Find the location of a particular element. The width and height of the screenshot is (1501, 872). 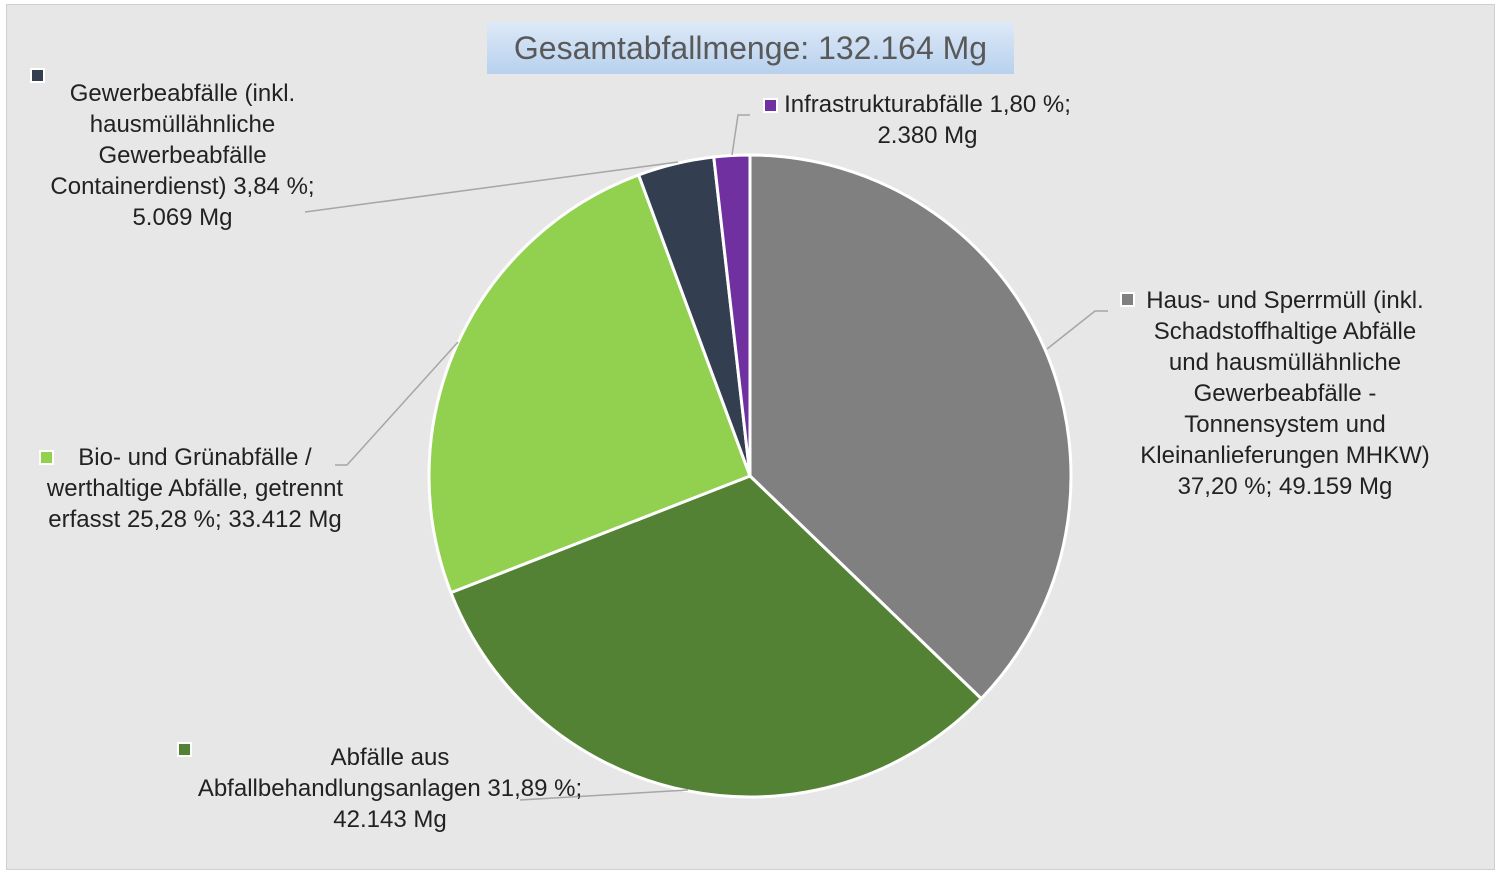

value-label: 3,84 %; 5.069 Mg is located at coordinates (223, 202).